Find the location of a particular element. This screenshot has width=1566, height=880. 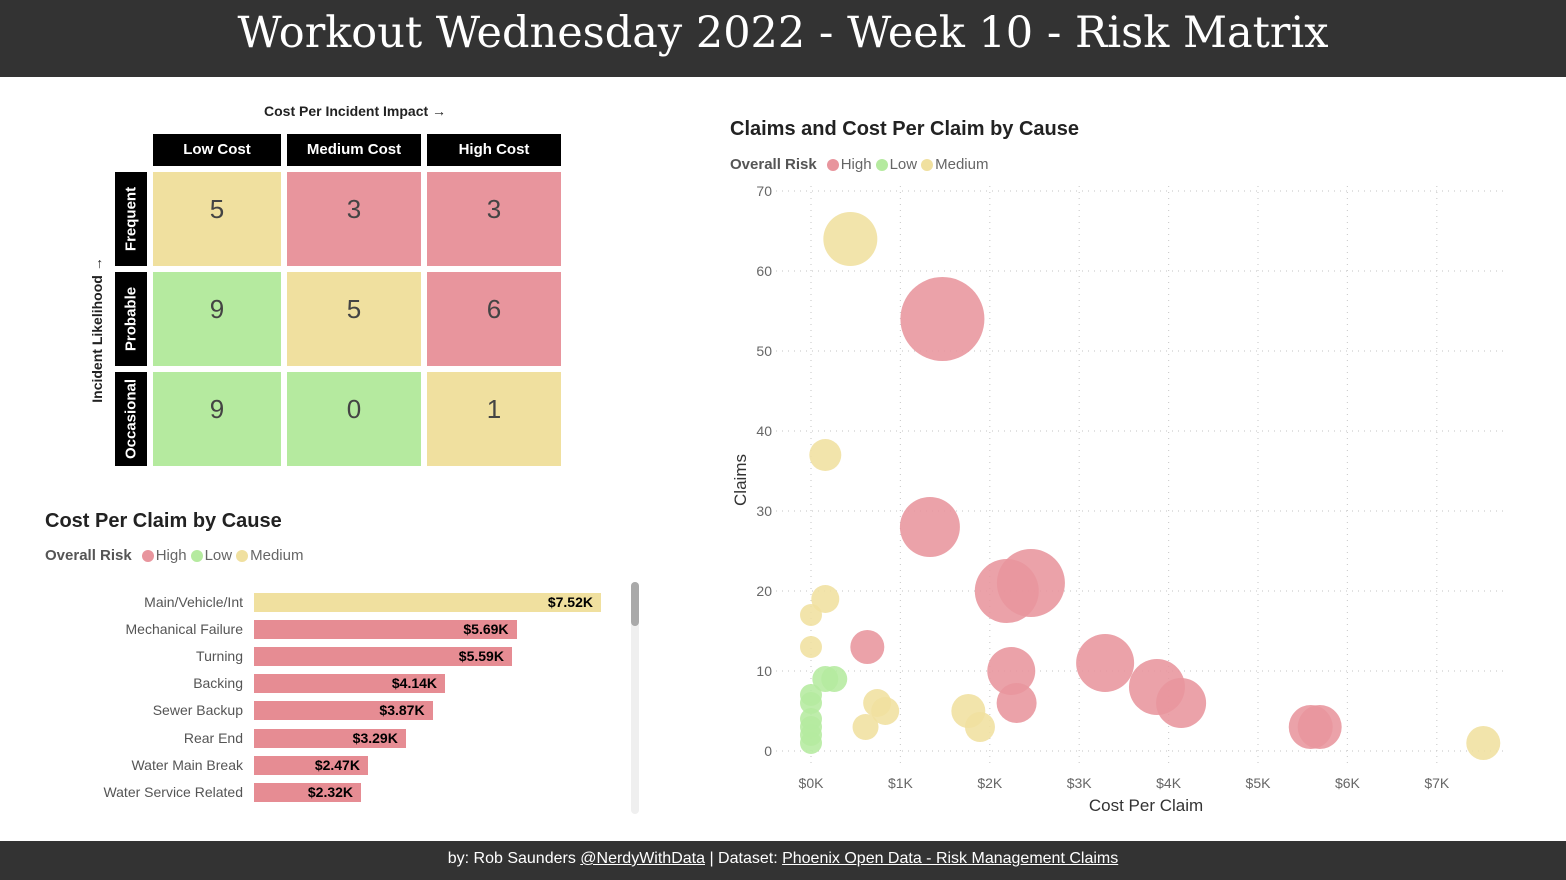

legend-medium-dot-icon is located at coordinates (927, 164).